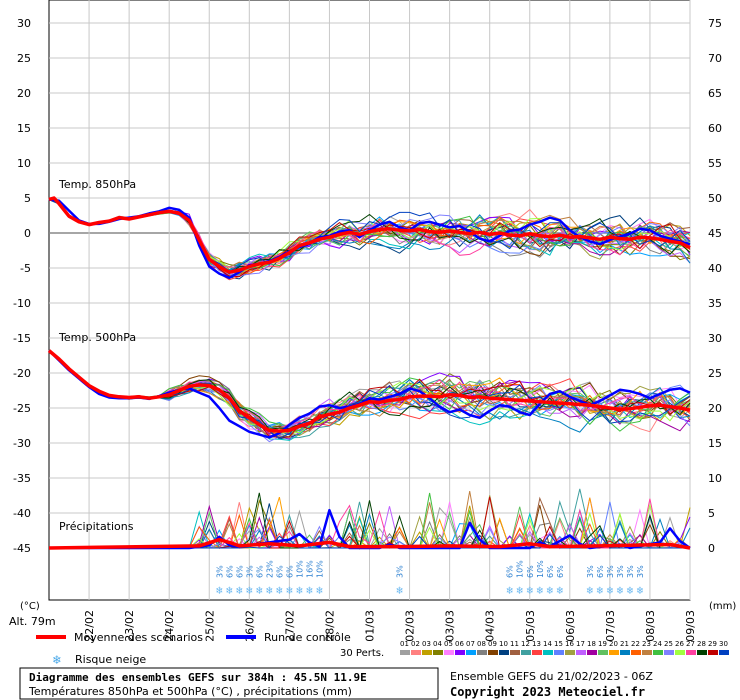  I want to click on pert-number: 13, so click(536, 644).